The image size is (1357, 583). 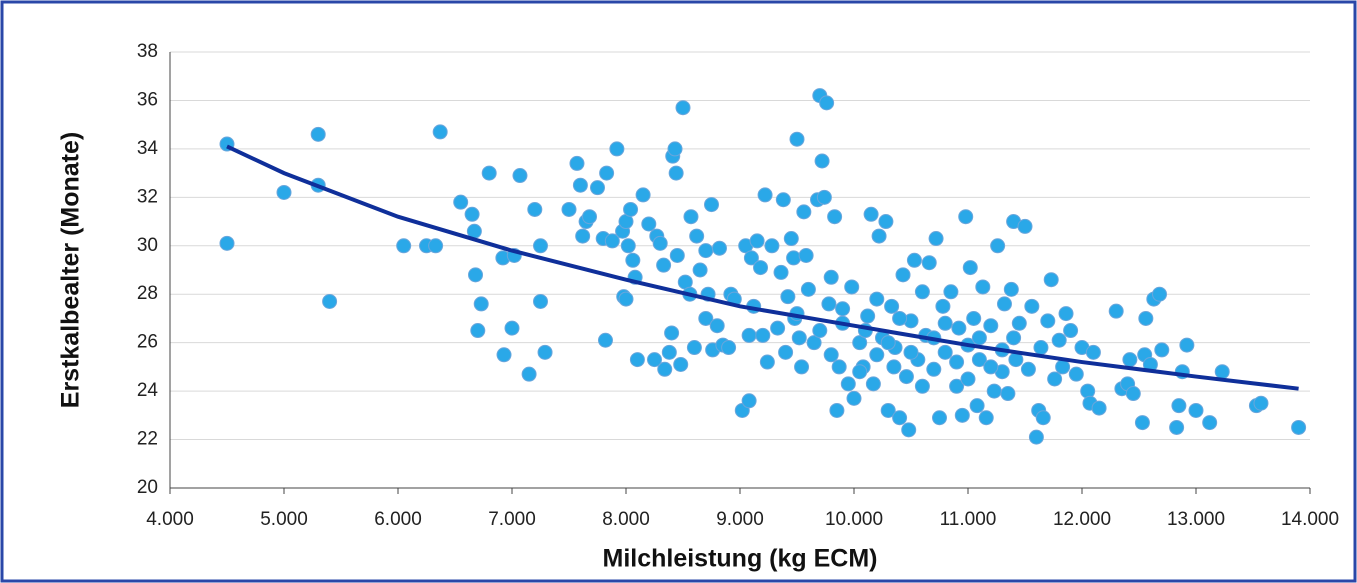 I want to click on x-axis-title: Milchleistung (kg ECM), so click(x=740, y=559).